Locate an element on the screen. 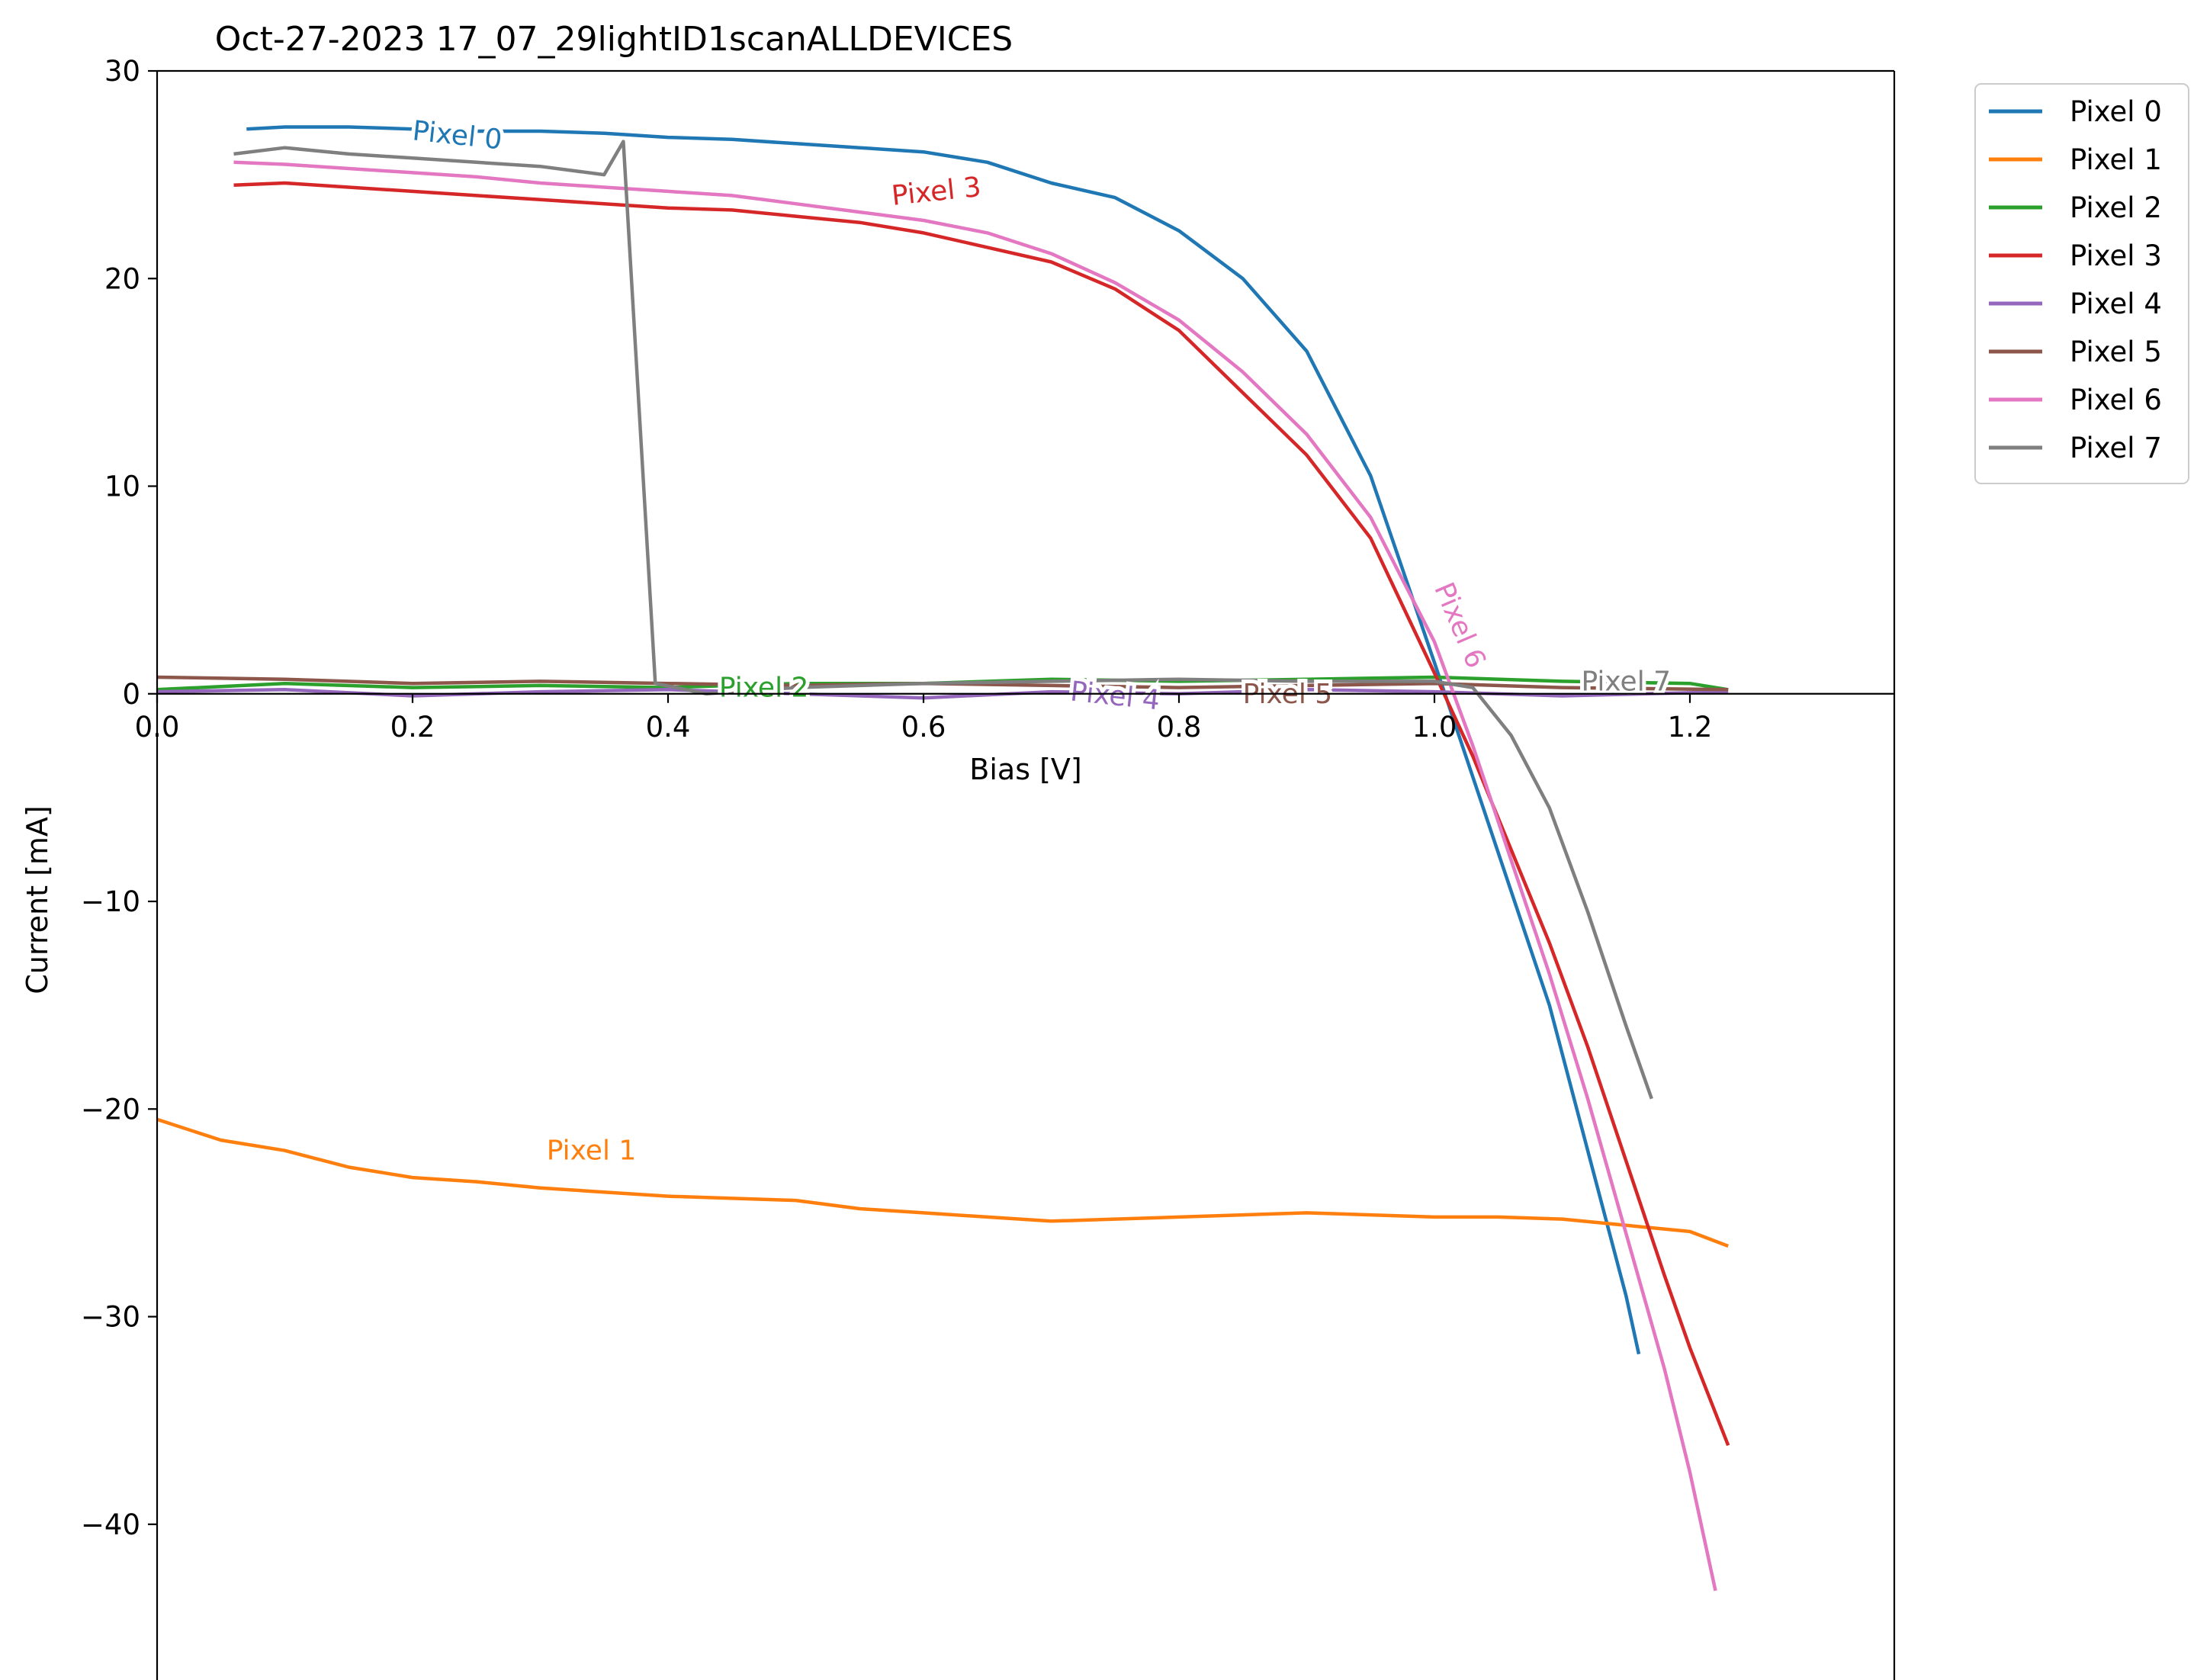 This screenshot has width=2210, height=1680. y-tick-label: 20 is located at coordinates (122, 278).